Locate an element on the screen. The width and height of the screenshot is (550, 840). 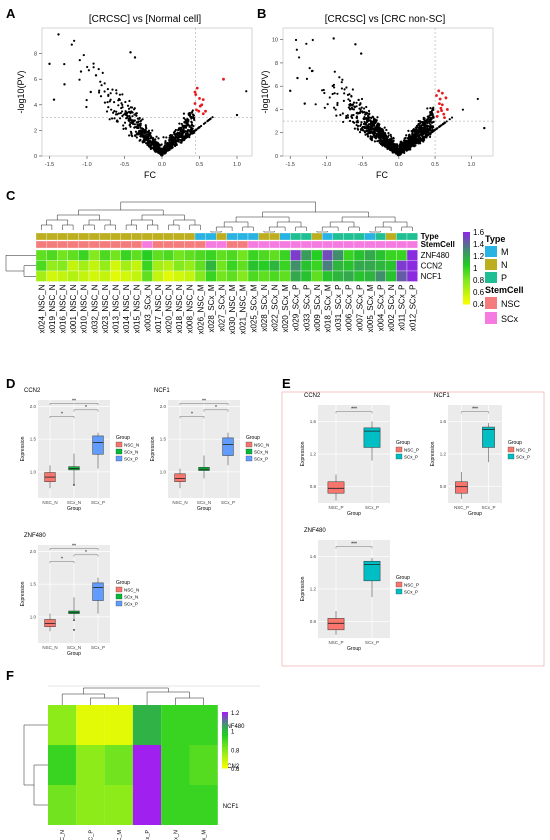
boxplot-e-ncf1-legend-title: Group is located at coordinates (515, 443).